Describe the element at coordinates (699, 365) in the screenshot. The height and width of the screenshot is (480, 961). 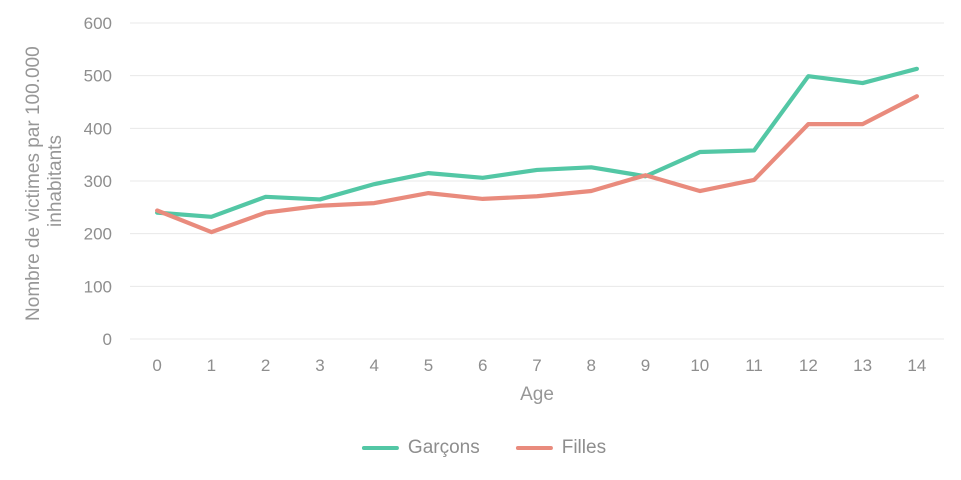
I see `x-tick-label-10: 10` at that location.